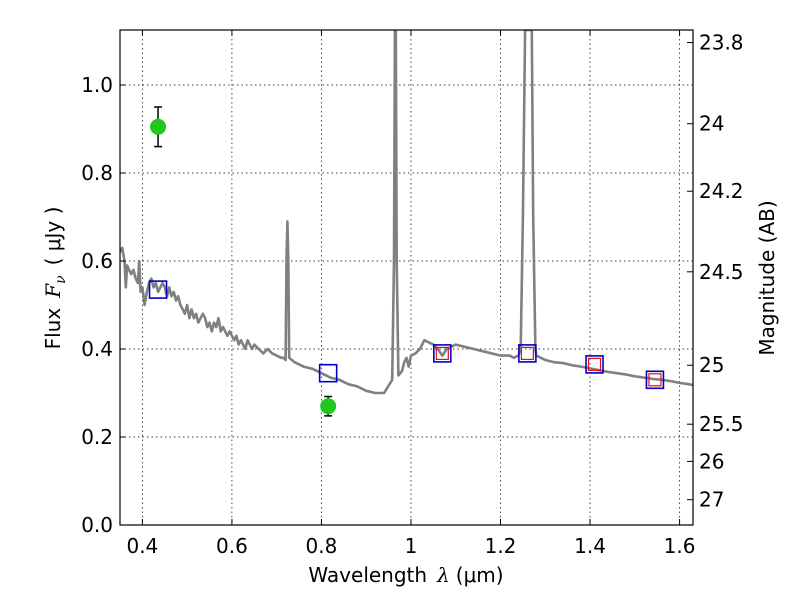 The height and width of the screenshot is (600, 800). I want to click on y-tick-label: 0.2, so click(97, 437).